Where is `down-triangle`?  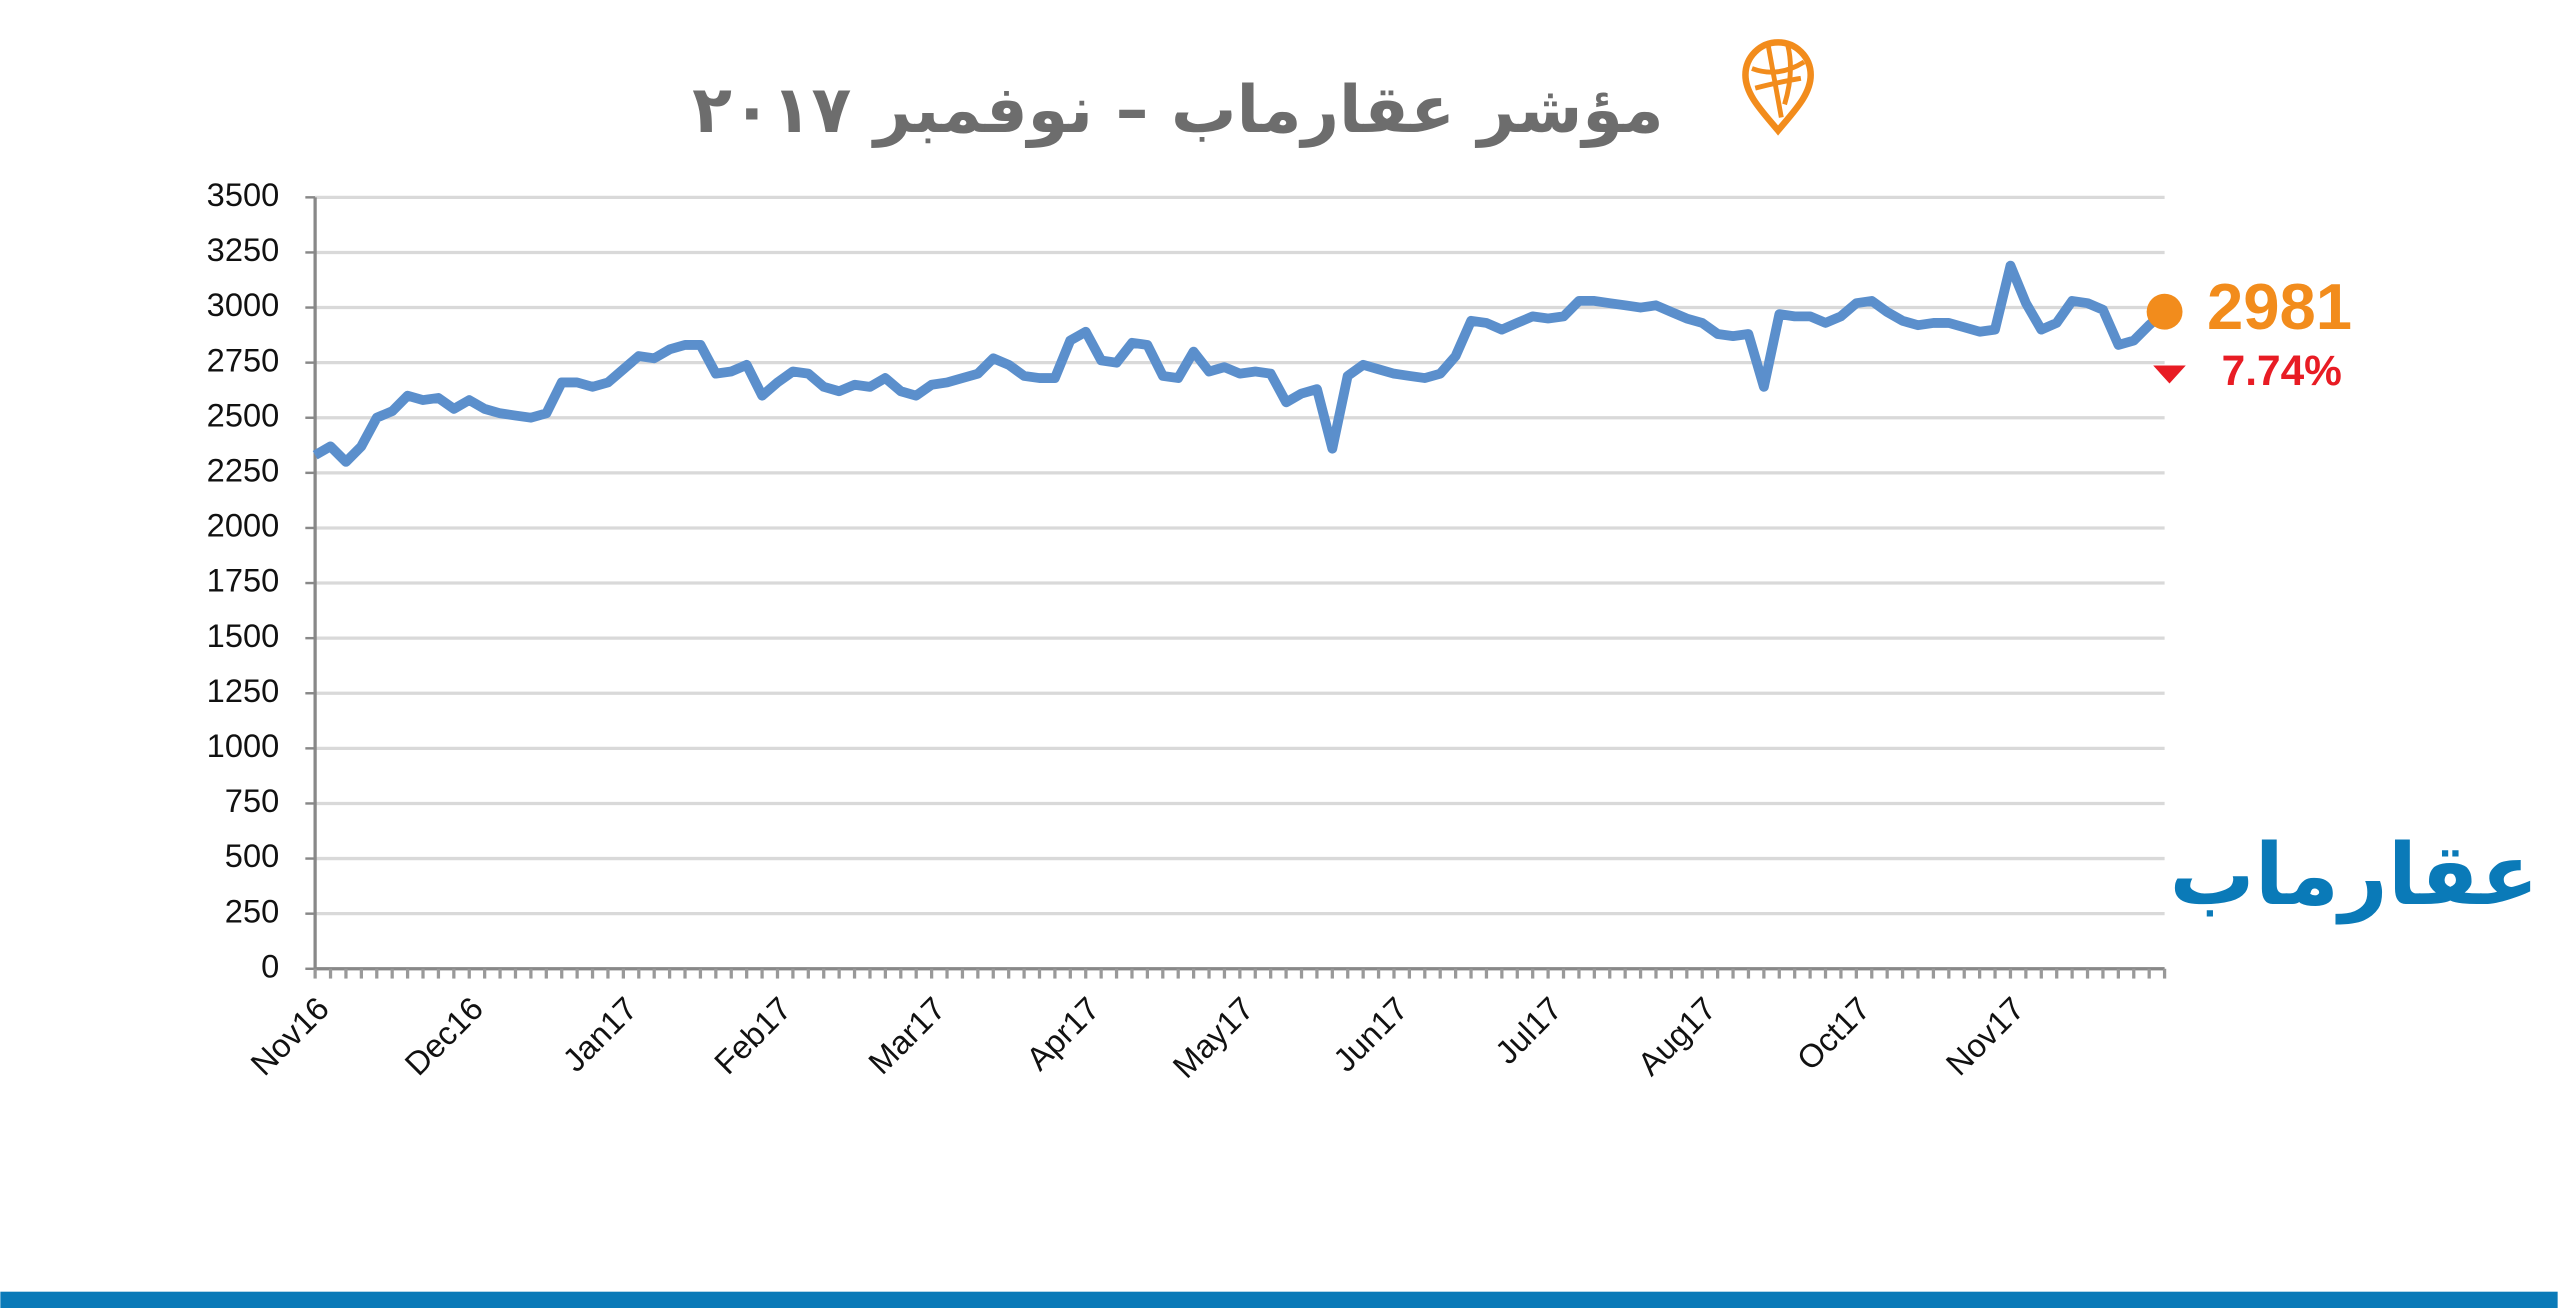
down-triangle is located at coordinates (2169, 374).